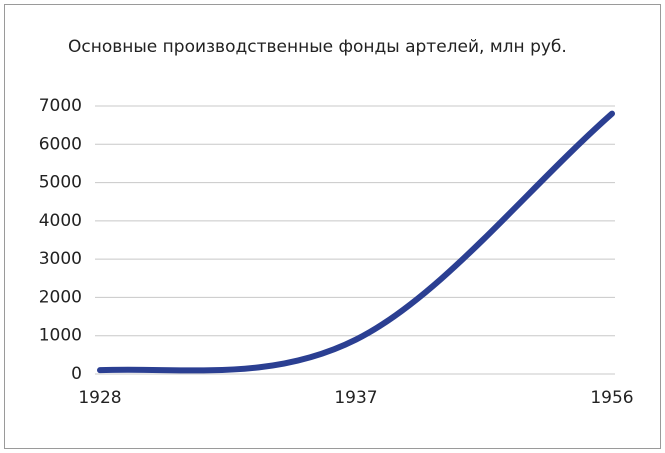 Image resolution: width=665 pixels, height=453 pixels. What do you see at coordinates (99, 398) in the screenshot?
I see `x-tick-label: 1928` at bounding box center [99, 398].